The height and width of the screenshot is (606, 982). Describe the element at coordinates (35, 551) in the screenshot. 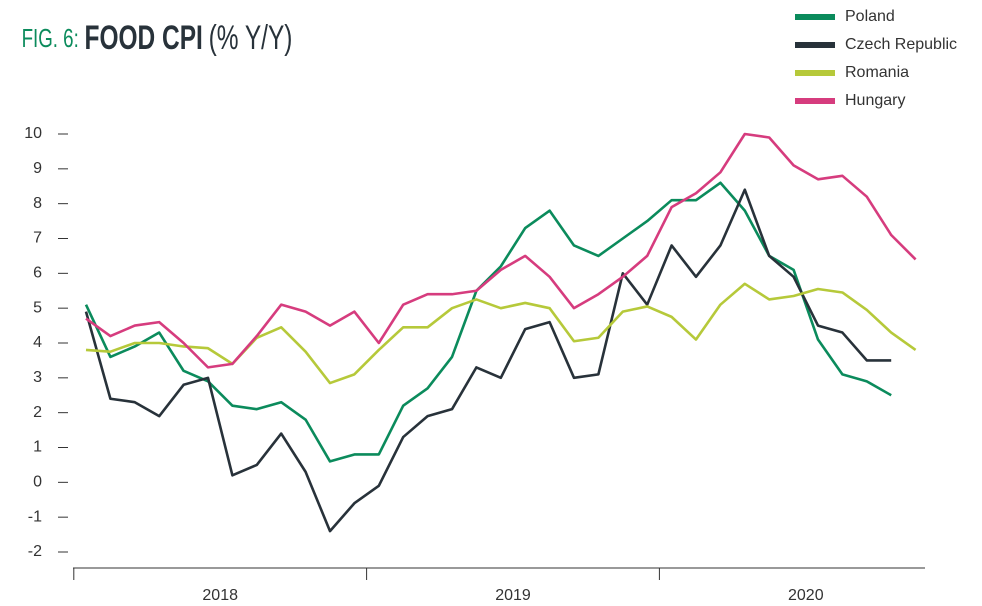

I see `y-tick-label: -2` at that location.